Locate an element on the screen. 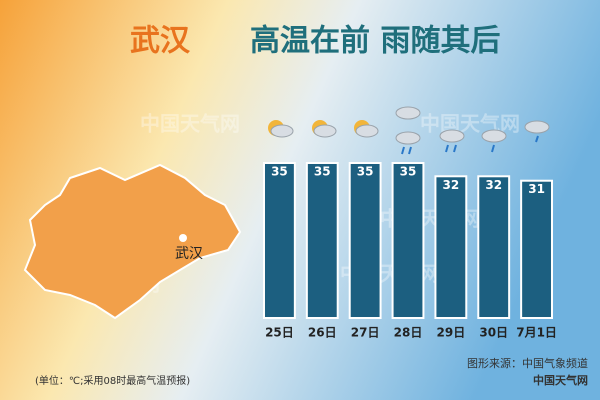 The height and width of the screenshot is (400, 600). unit-note: (单位：℃;采用08时最高气温预报) is located at coordinates (112, 380).